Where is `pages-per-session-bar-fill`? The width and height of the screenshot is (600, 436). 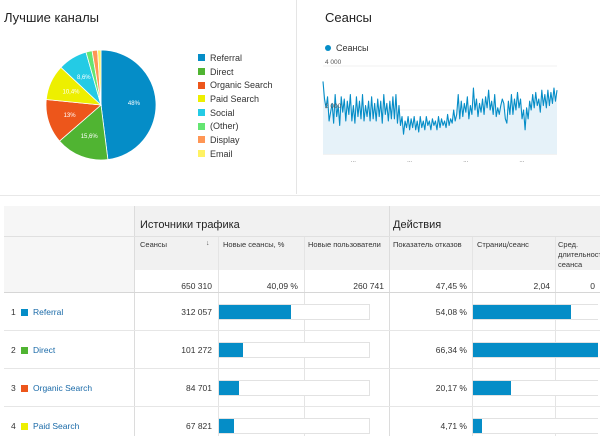 pages-per-session-bar-fill is located at coordinates (535, 350).